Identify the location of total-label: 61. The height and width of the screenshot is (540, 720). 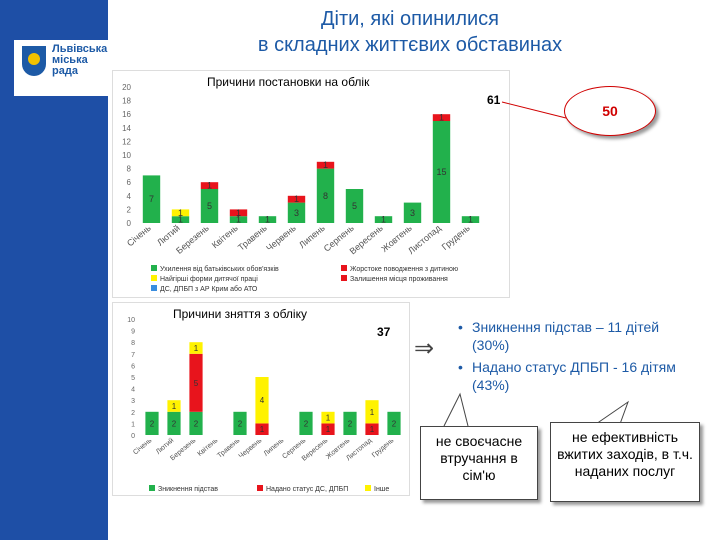
(494, 100).